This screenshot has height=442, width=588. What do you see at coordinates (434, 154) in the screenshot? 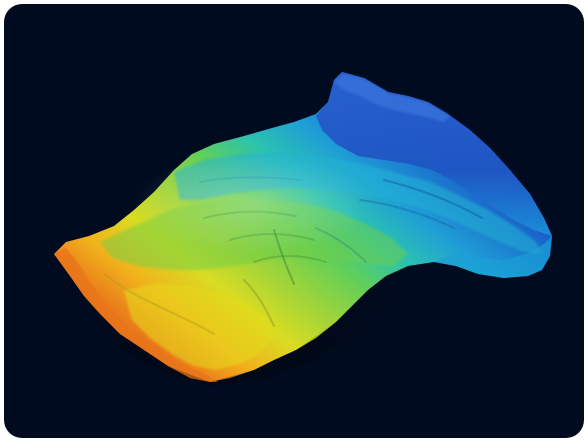
I see `terrain-ridge` at bounding box center [434, 154].